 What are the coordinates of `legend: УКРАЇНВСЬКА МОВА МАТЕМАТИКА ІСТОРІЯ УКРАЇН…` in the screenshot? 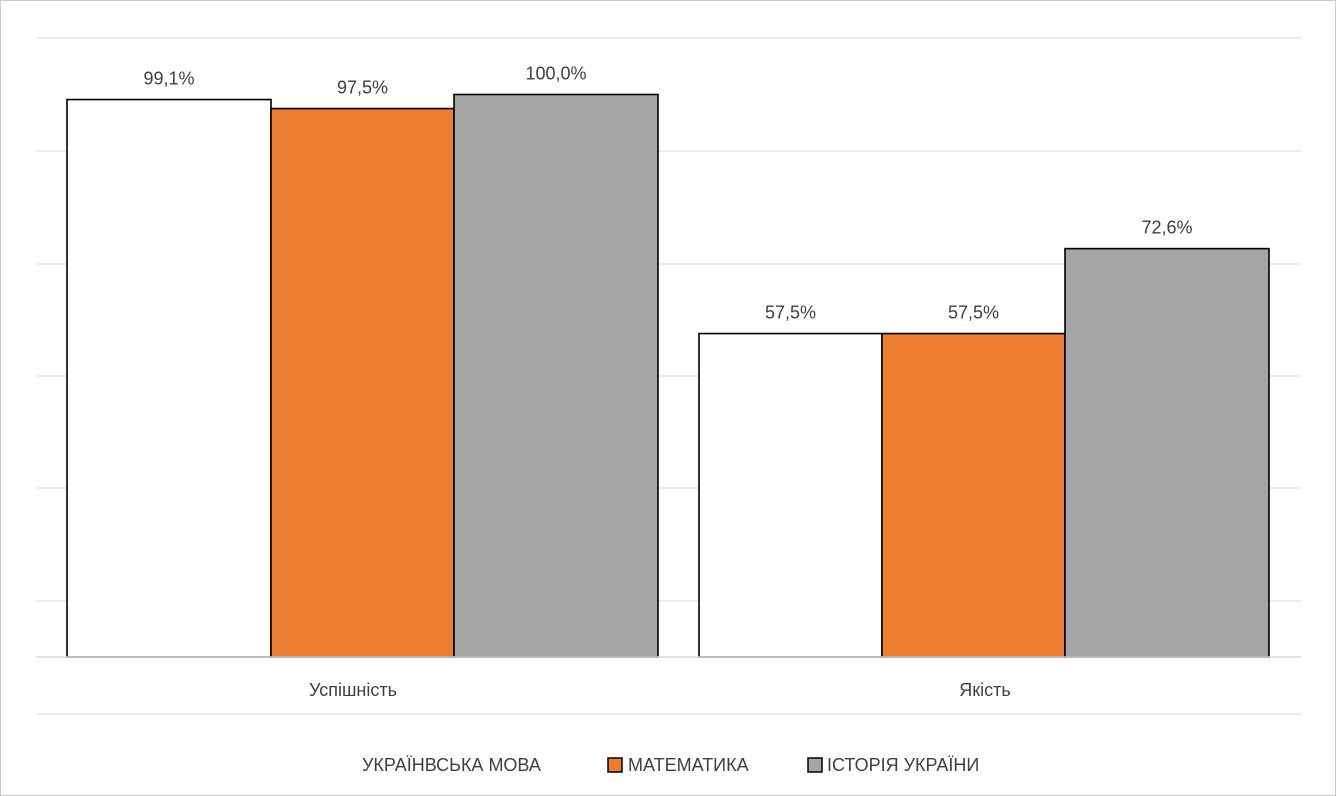 It's located at (670, 765).